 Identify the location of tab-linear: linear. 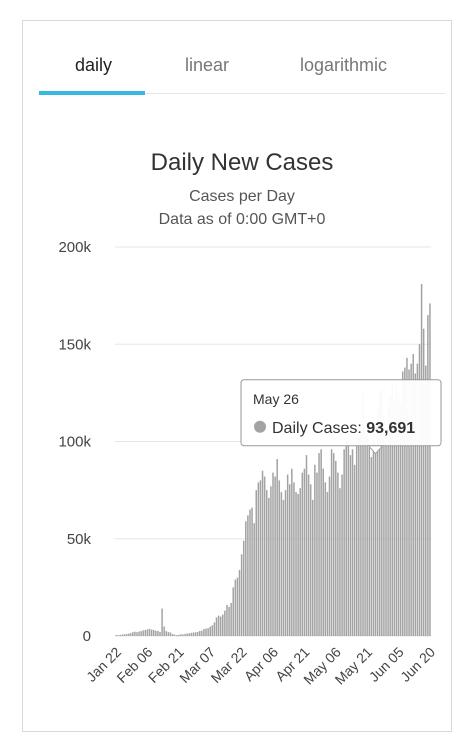
(207, 65).